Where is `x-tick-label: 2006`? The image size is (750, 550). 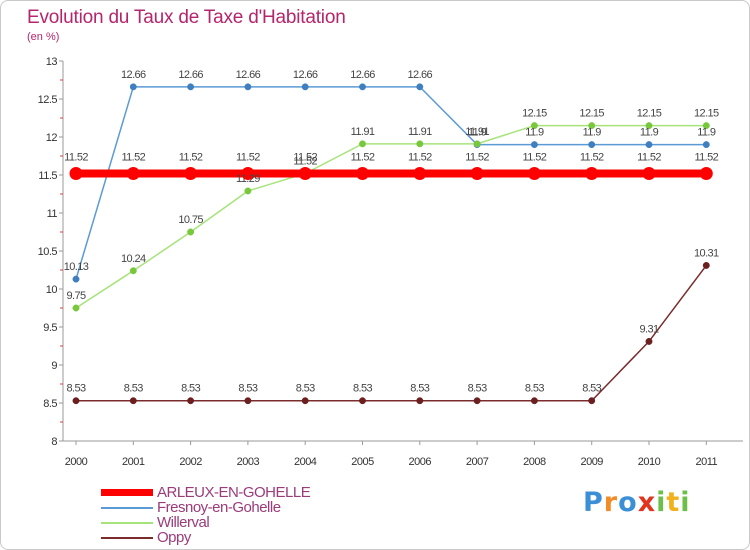 x-tick-label: 2006 is located at coordinates (420, 462).